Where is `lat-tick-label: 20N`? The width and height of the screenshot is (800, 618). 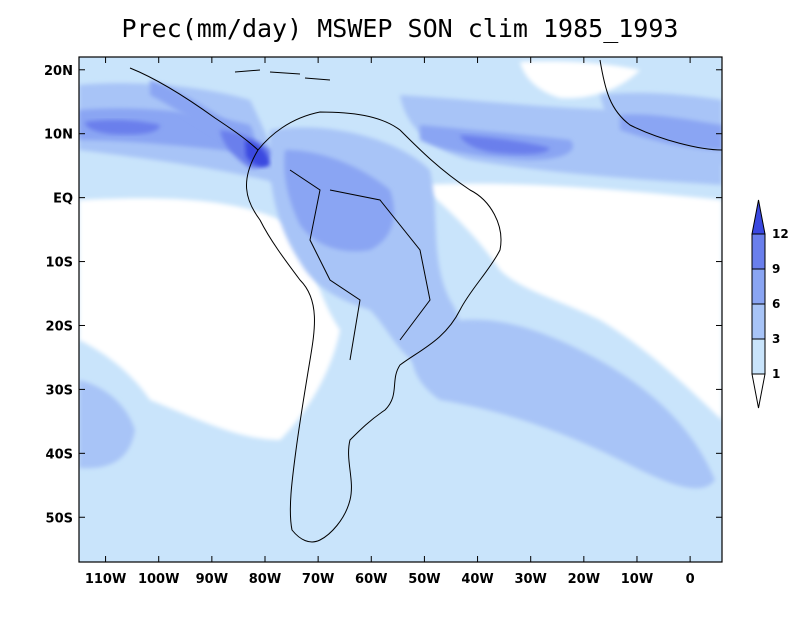
lat-tick-label: 20N is located at coordinates (58, 71).